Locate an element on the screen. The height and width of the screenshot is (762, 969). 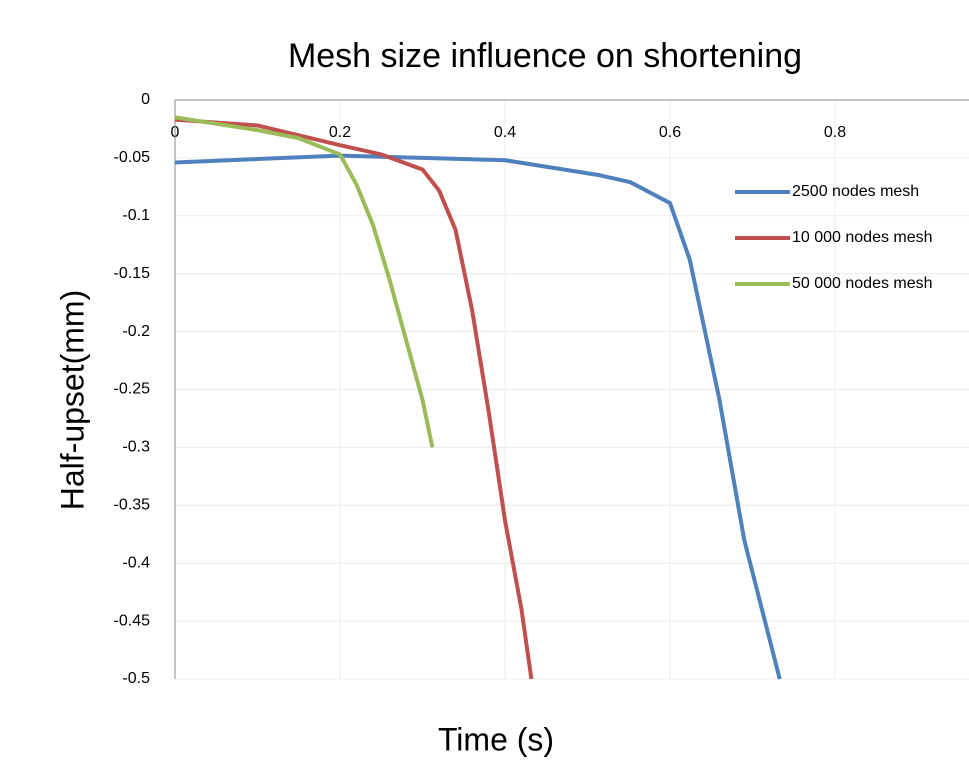
y-tick-label: -0.35 is located at coordinates (132, 505).